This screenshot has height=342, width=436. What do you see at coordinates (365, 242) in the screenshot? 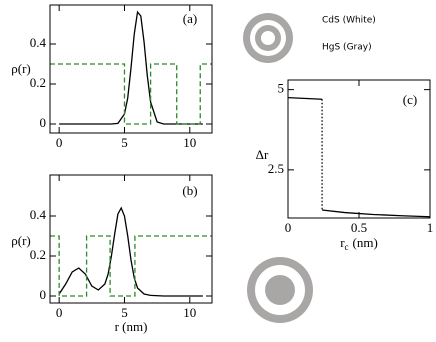
I see `x-axis-label-unit: (nm)` at bounding box center [365, 242].